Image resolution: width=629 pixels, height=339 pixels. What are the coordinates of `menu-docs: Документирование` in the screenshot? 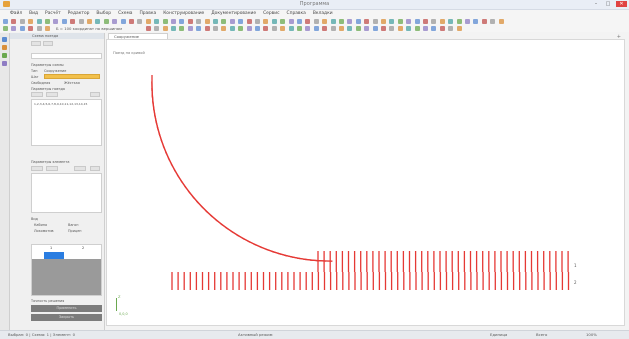 It's located at (234, 13).